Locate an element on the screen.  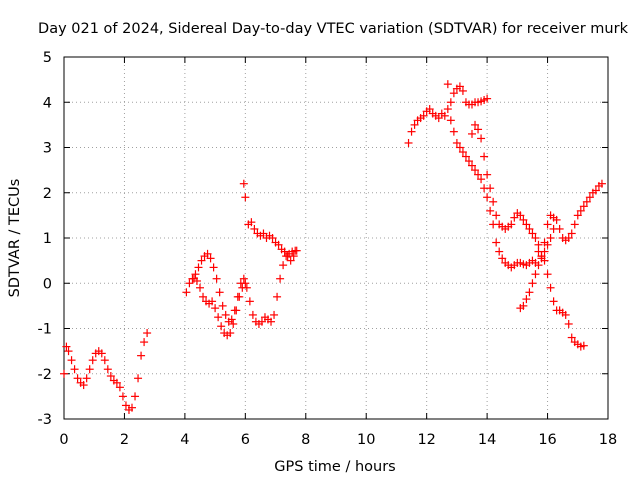
y-tick-label: 5 is located at coordinates (47, 58).